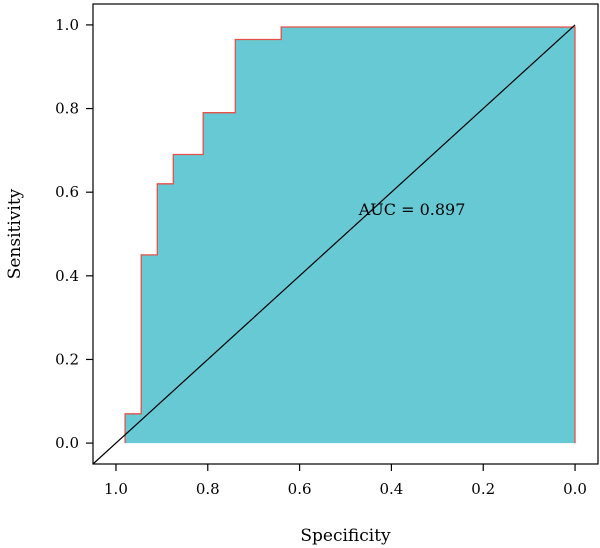  Describe the element at coordinates (15, 233) in the screenshot. I see `y-axis-title: Sensitivity` at that location.